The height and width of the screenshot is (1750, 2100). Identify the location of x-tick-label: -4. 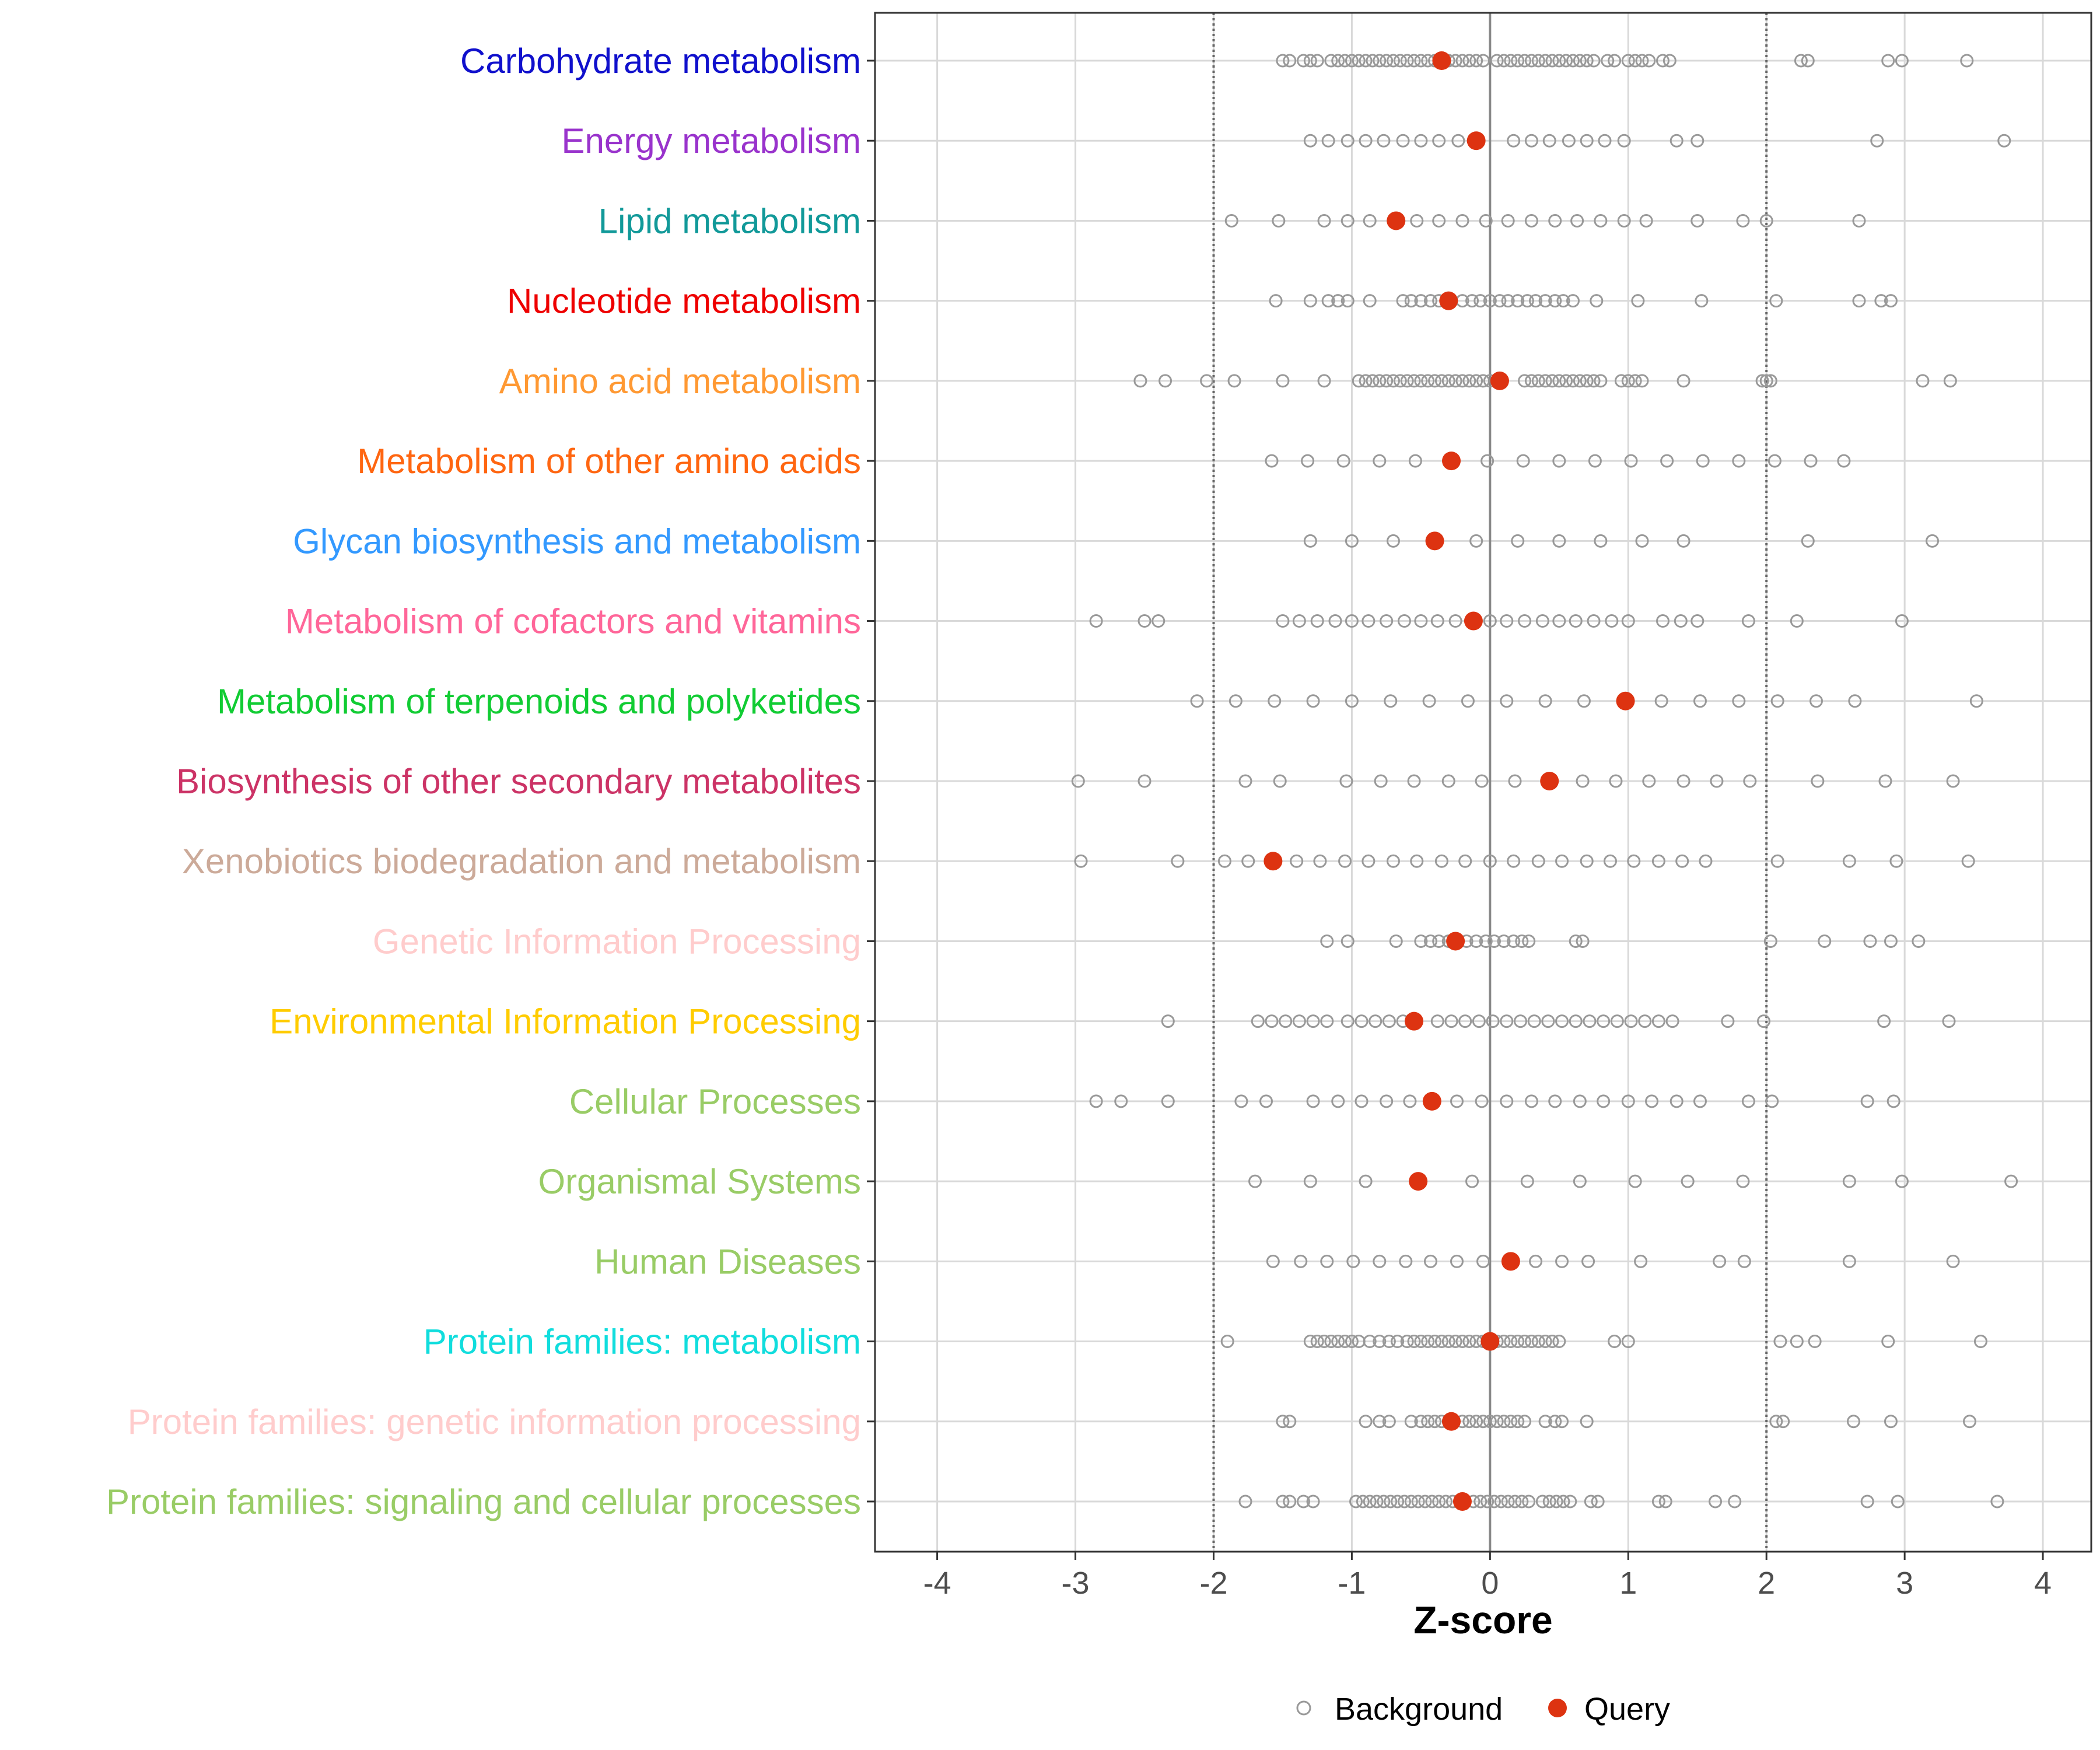
(937, 1583).